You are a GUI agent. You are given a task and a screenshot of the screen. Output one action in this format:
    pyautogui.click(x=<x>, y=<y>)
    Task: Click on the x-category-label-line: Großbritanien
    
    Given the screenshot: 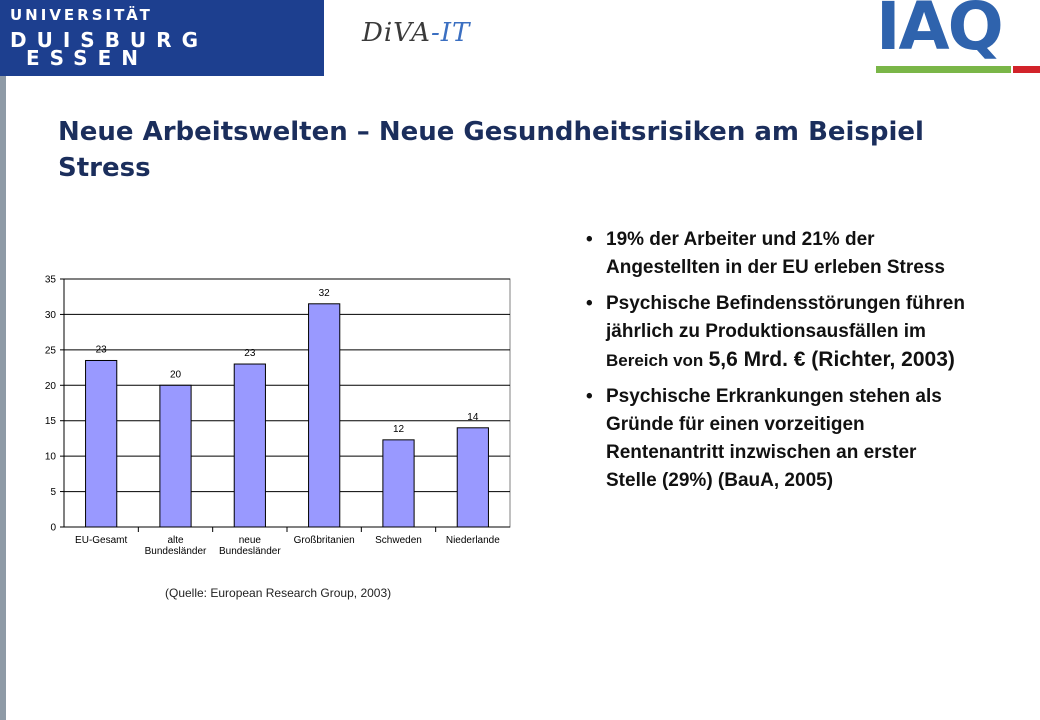 What is the action you would take?
    pyautogui.click(x=324, y=540)
    